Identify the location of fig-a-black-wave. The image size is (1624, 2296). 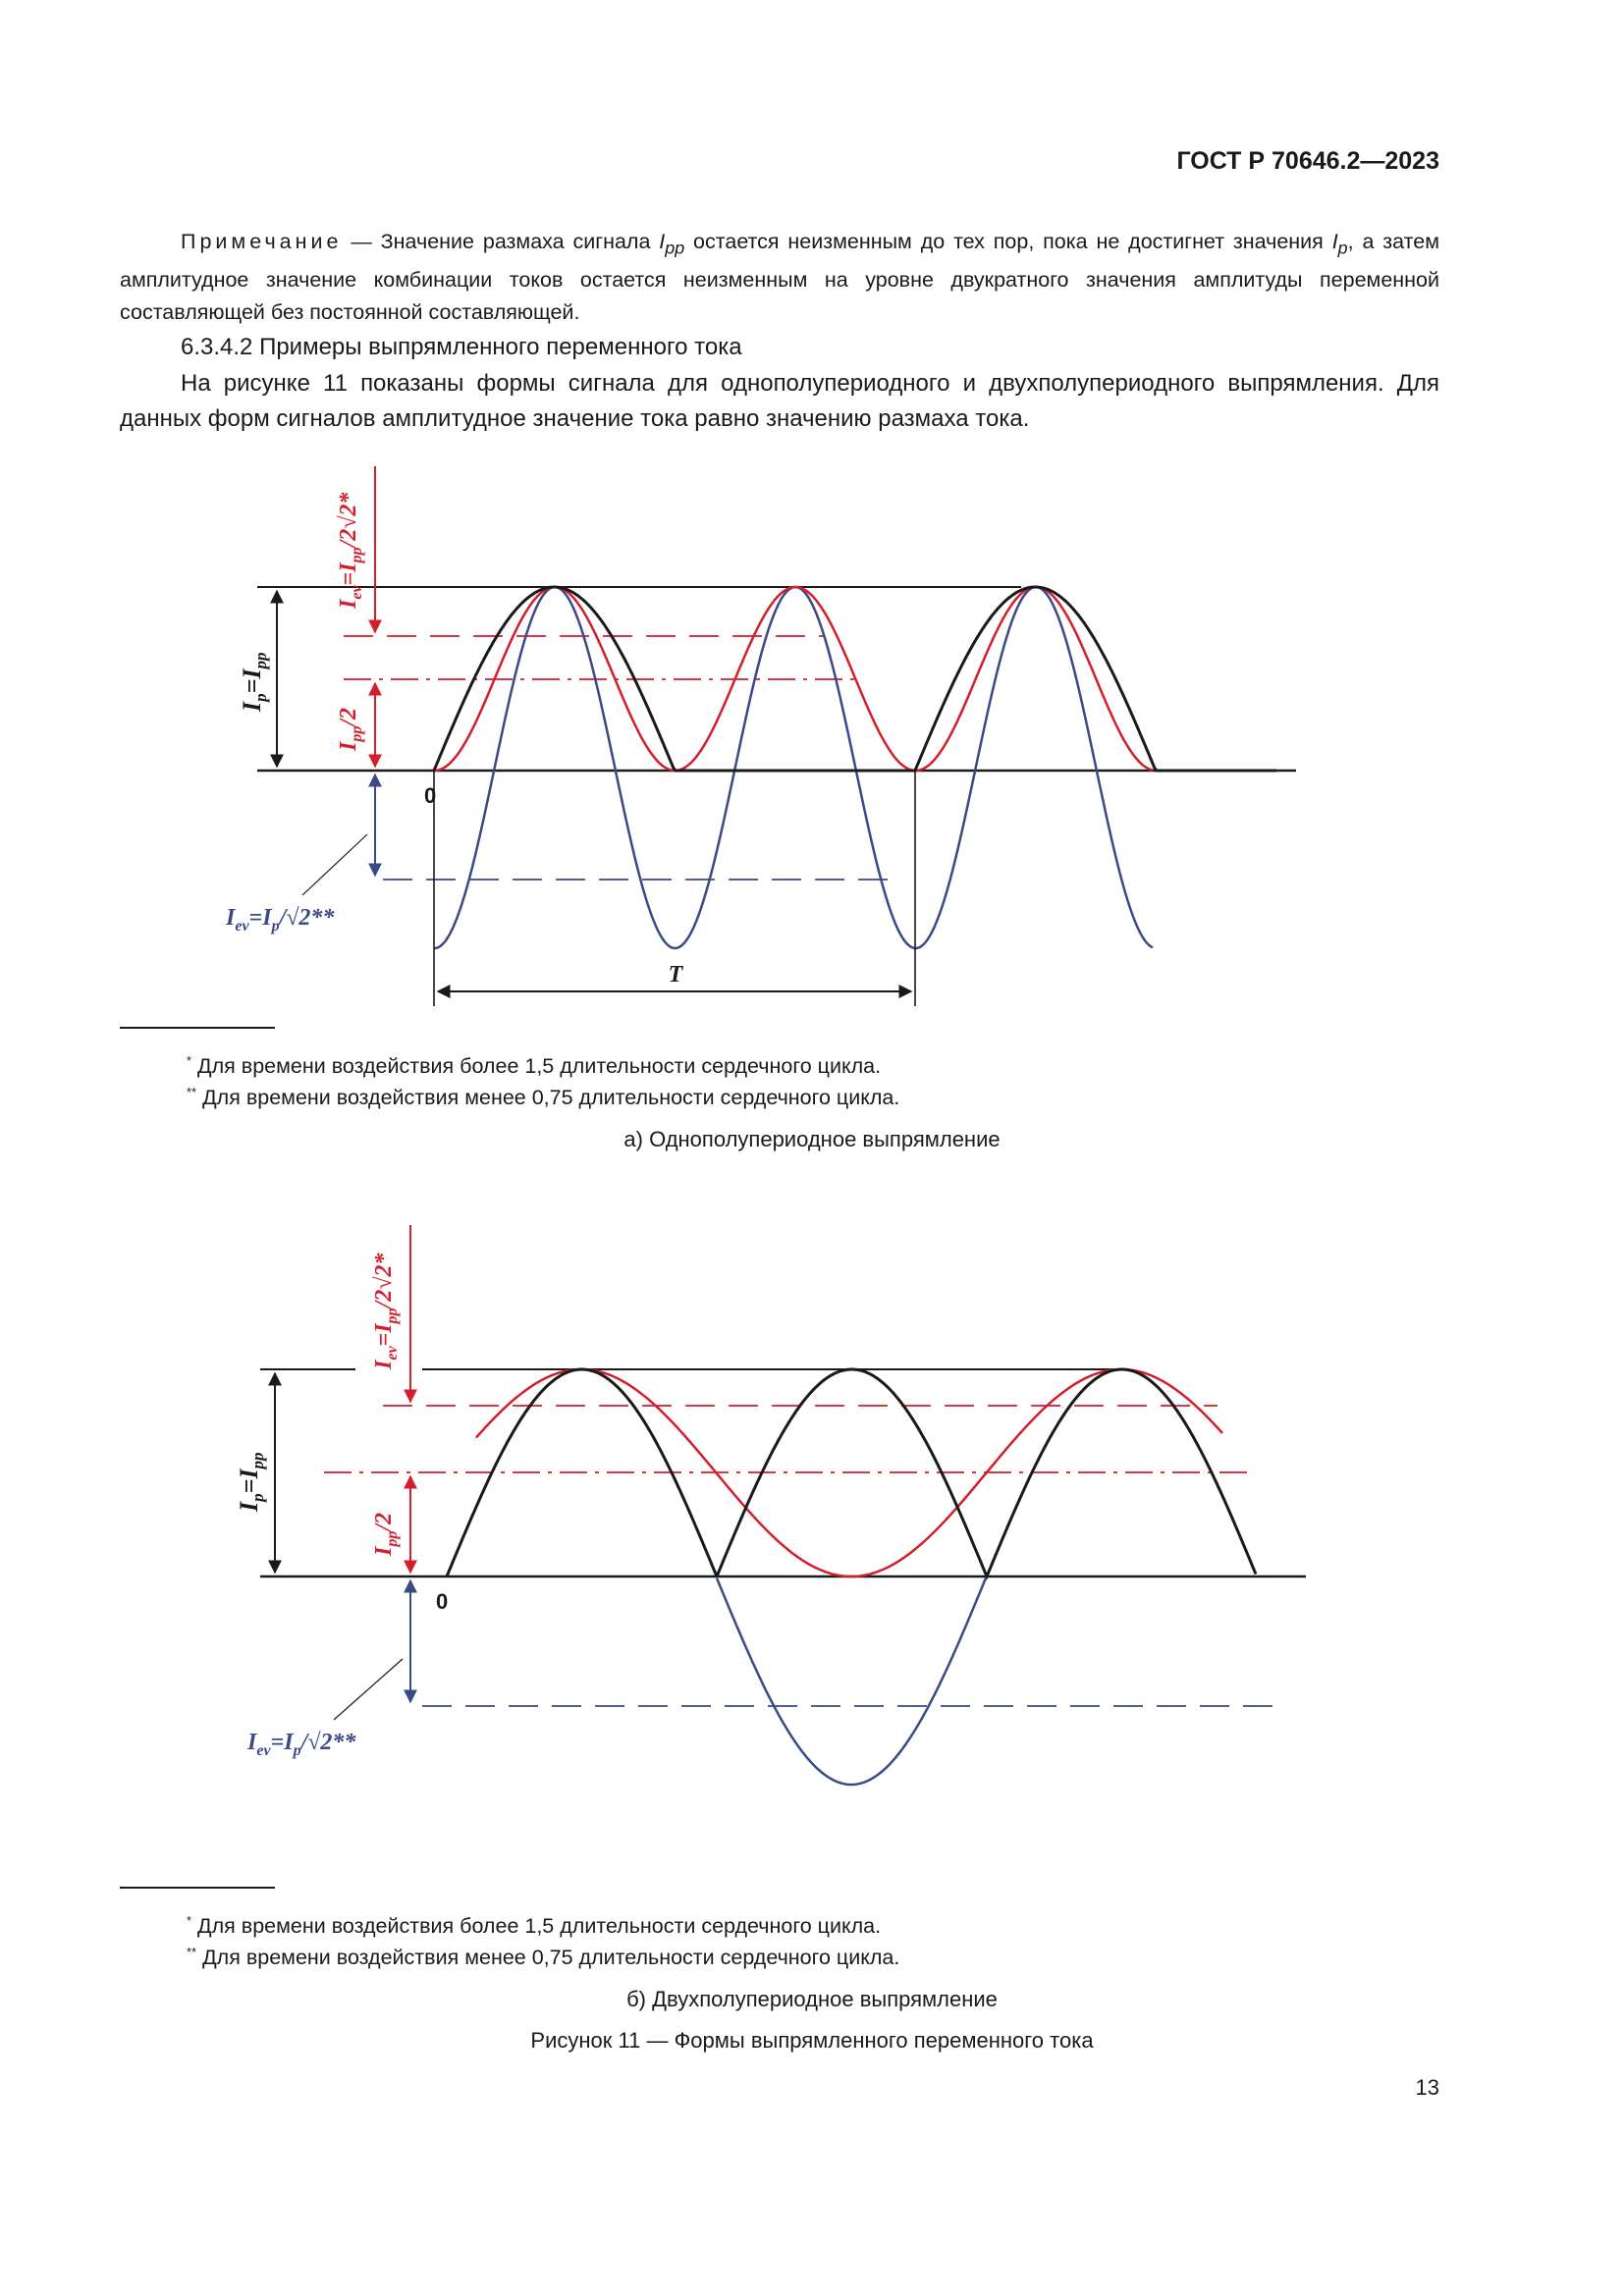
(854, 679).